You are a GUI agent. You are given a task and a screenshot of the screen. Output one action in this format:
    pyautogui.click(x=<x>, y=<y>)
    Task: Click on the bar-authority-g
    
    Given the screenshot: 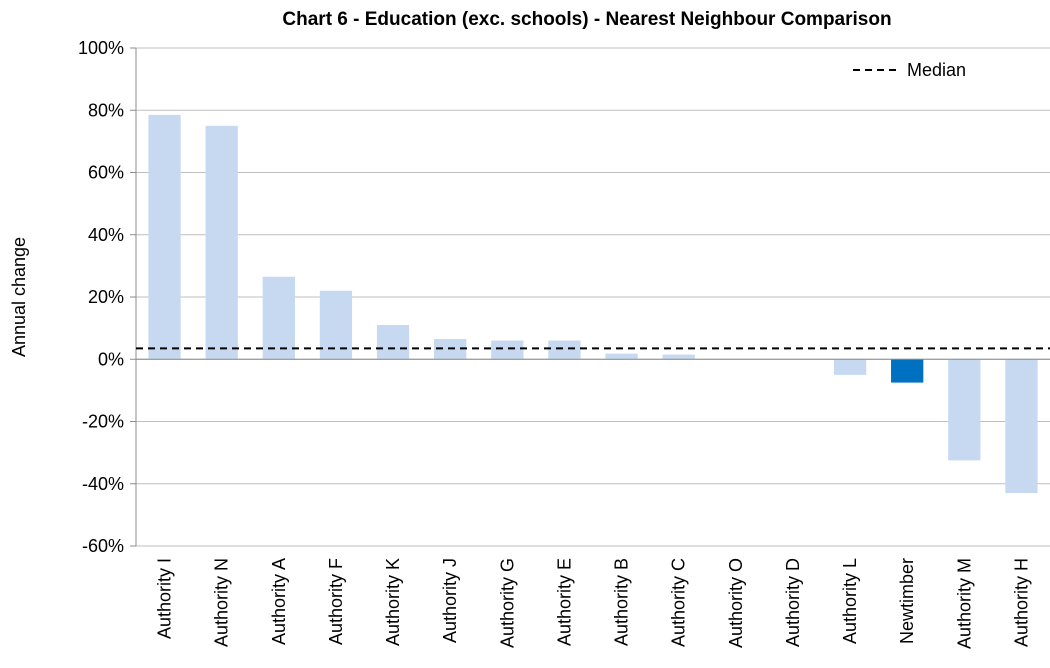 What is the action you would take?
    pyautogui.click(x=507, y=350)
    